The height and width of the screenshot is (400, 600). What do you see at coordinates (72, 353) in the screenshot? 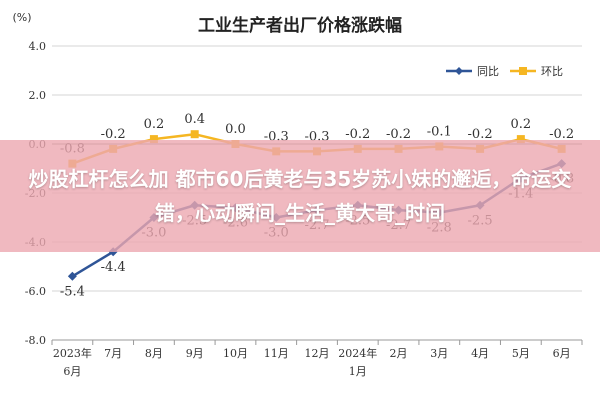
I see `x-tick-label: 2023年` at bounding box center [72, 353].